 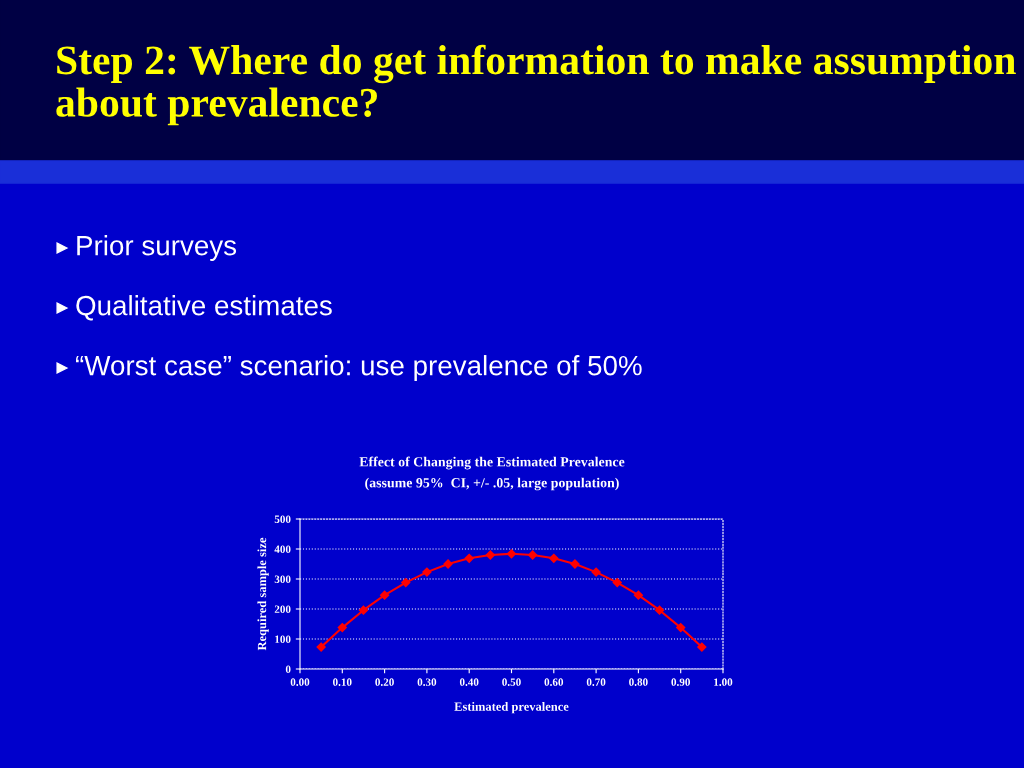 I want to click on text: Prior surveys, so click(x=157, y=248).